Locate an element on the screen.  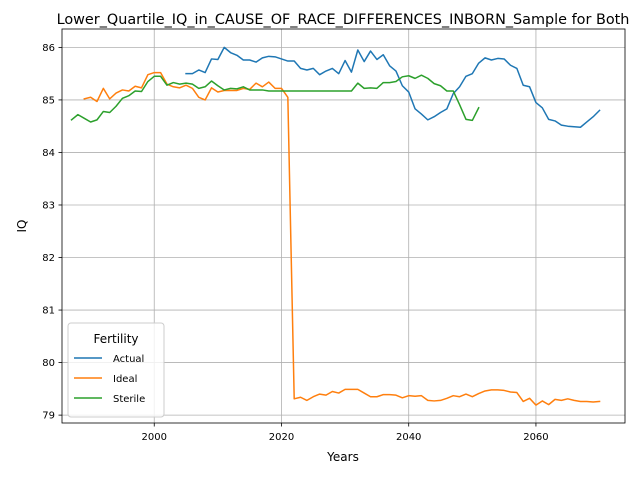
x-axis-label: Years is located at coordinates (342, 457).